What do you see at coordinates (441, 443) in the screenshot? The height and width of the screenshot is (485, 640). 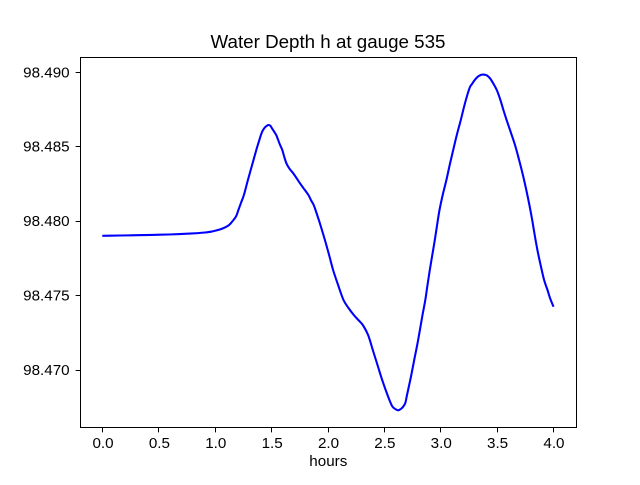 I see `svg-text: 3.0` at bounding box center [441, 443].